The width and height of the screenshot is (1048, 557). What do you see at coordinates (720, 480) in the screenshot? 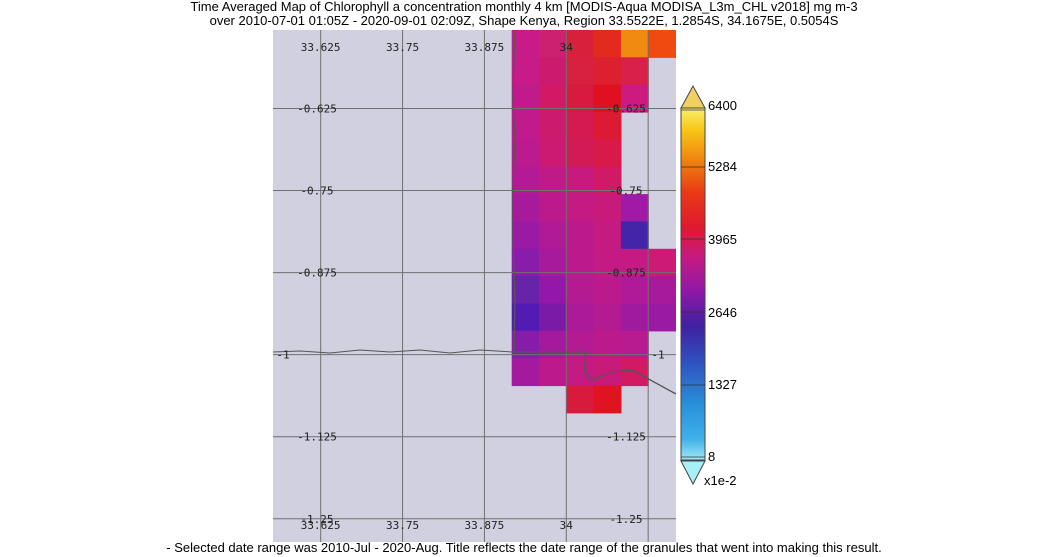
I see `colorbar-multiplier: x1e-2` at bounding box center [720, 480].